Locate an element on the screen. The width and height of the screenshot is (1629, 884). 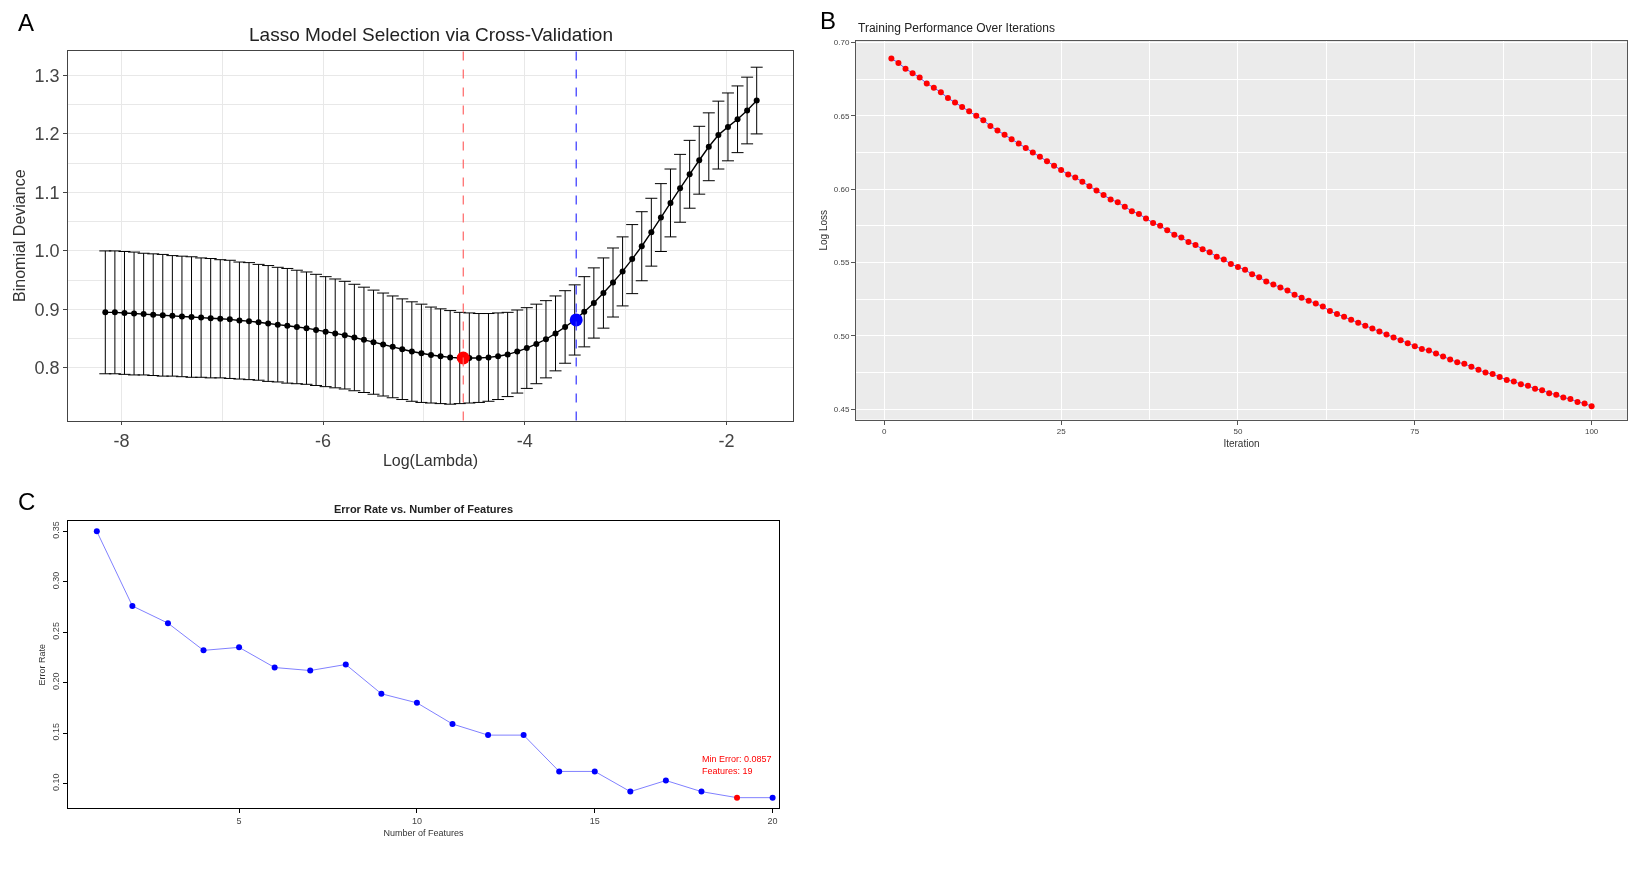
y-tick-label: 0.20 is located at coordinates (56, 681).